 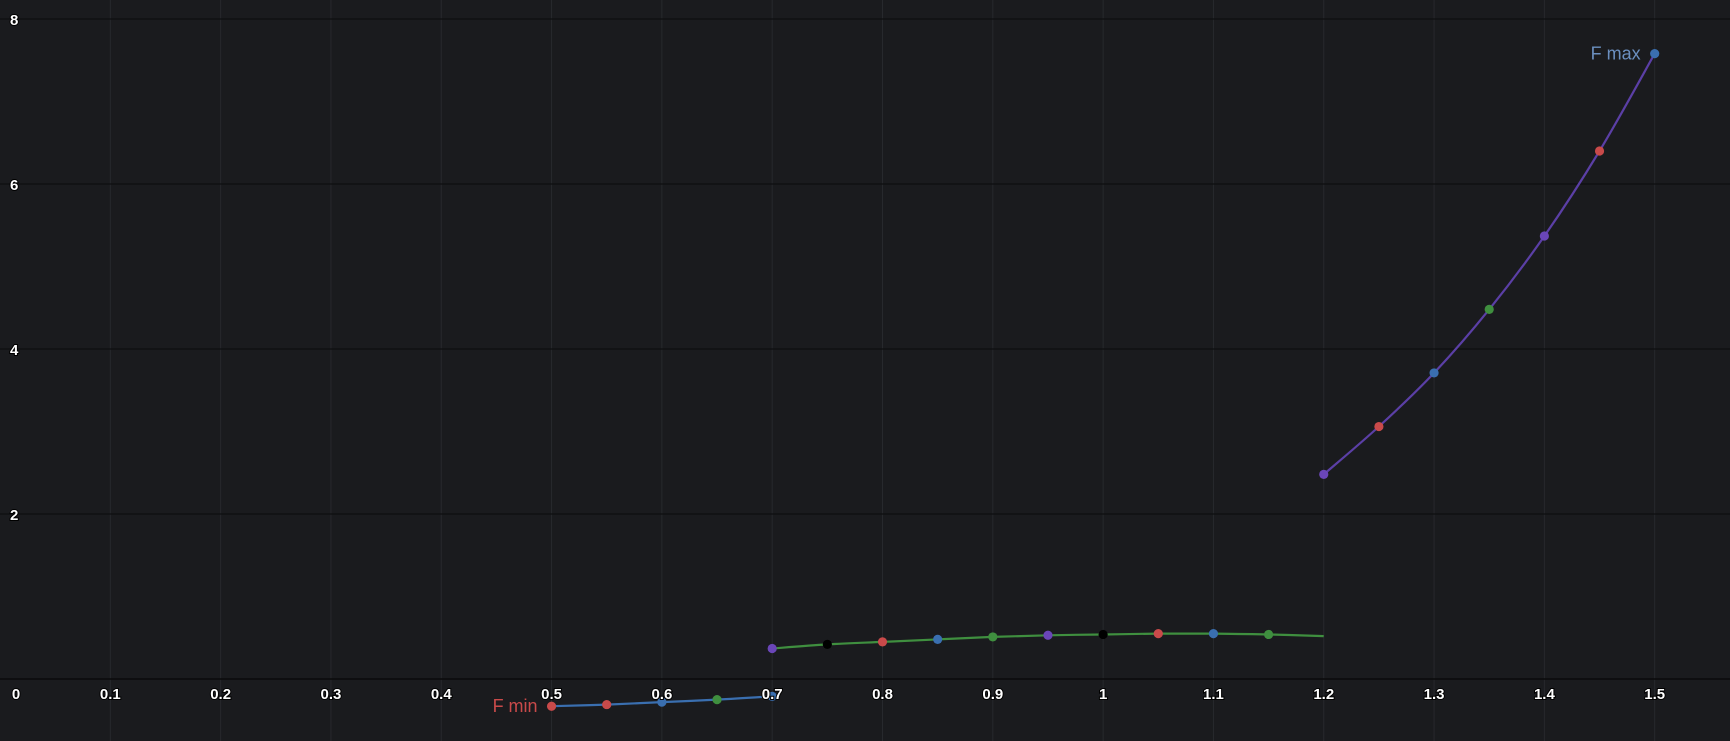 What do you see at coordinates (515, 706) in the screenshot?
I see `annotation-label: F min` at bounding box center [515, 706].